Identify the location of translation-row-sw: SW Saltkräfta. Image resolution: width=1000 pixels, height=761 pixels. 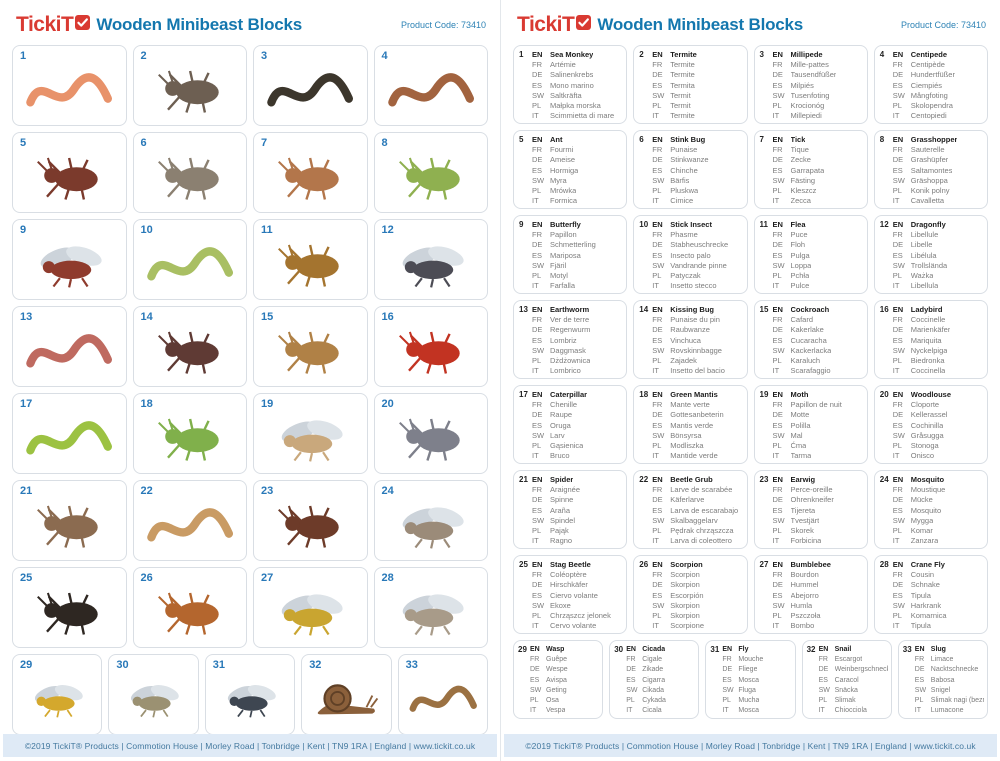
(577, 96).